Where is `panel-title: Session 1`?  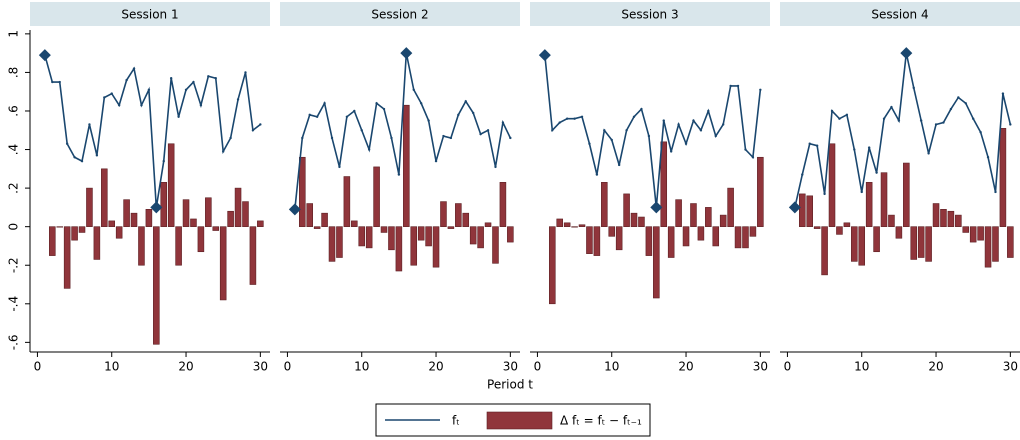
panel-title: Session 1 is located at coordinates (149, 15).